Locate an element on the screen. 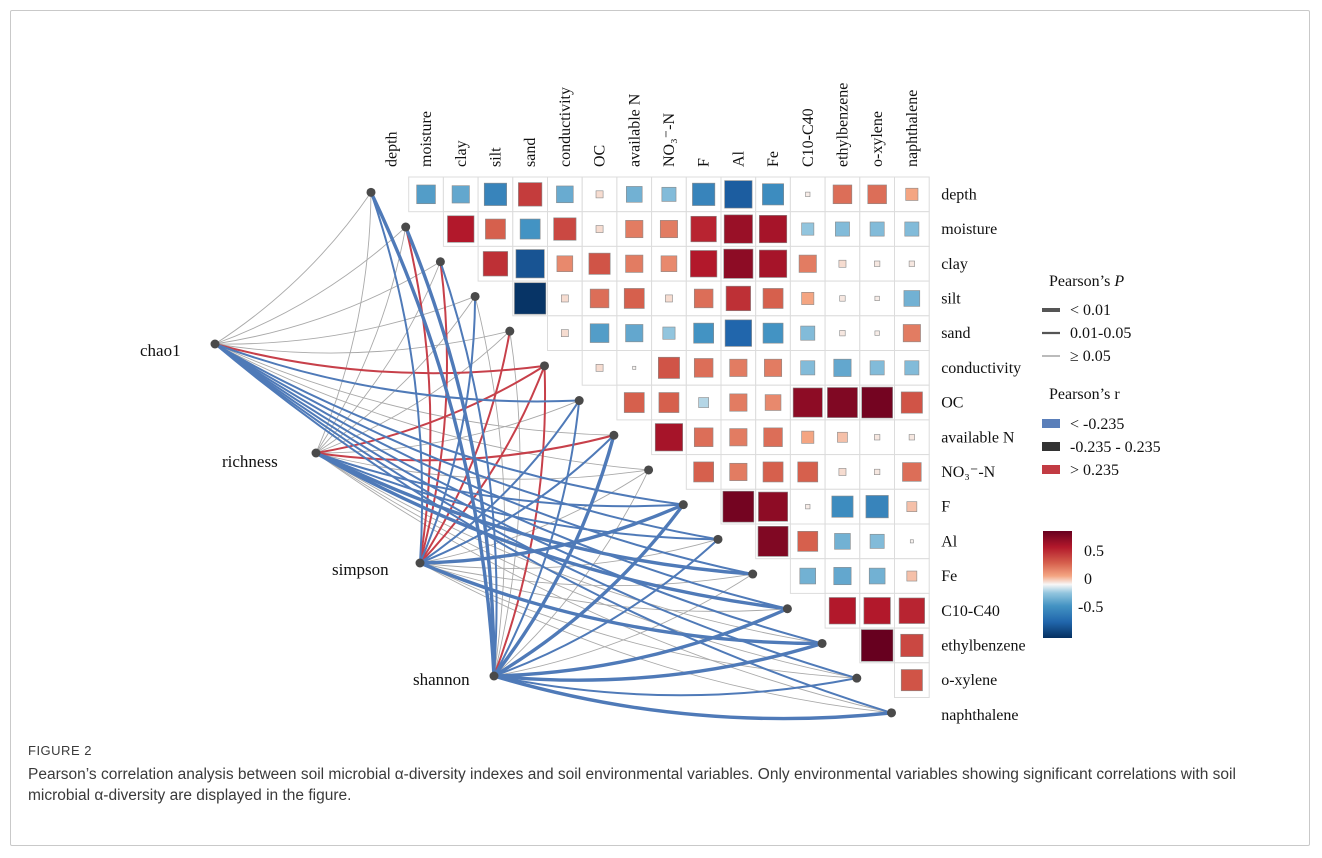 Image resolution: width=1322 pixels, height=858 pixels. figure-label: FIGURE 2 is located at coordinates (60, 750).